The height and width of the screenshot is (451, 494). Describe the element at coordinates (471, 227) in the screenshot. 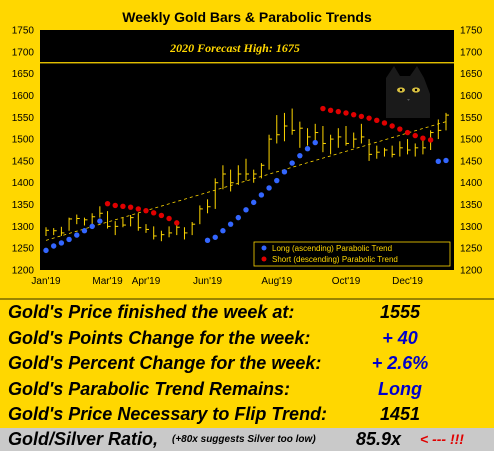

I see `y-tick-right: 1300` at that location.